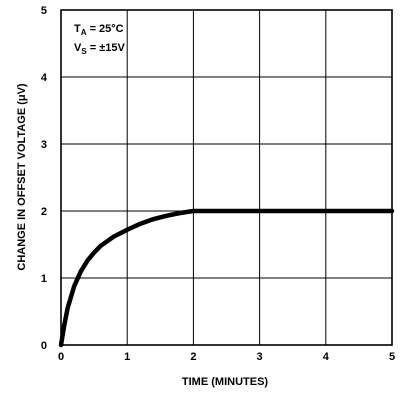  What do you see at coordinates (44, 145) in the screenshot?
I see `y-tick-label: 3` at bounding box center [44, 145].